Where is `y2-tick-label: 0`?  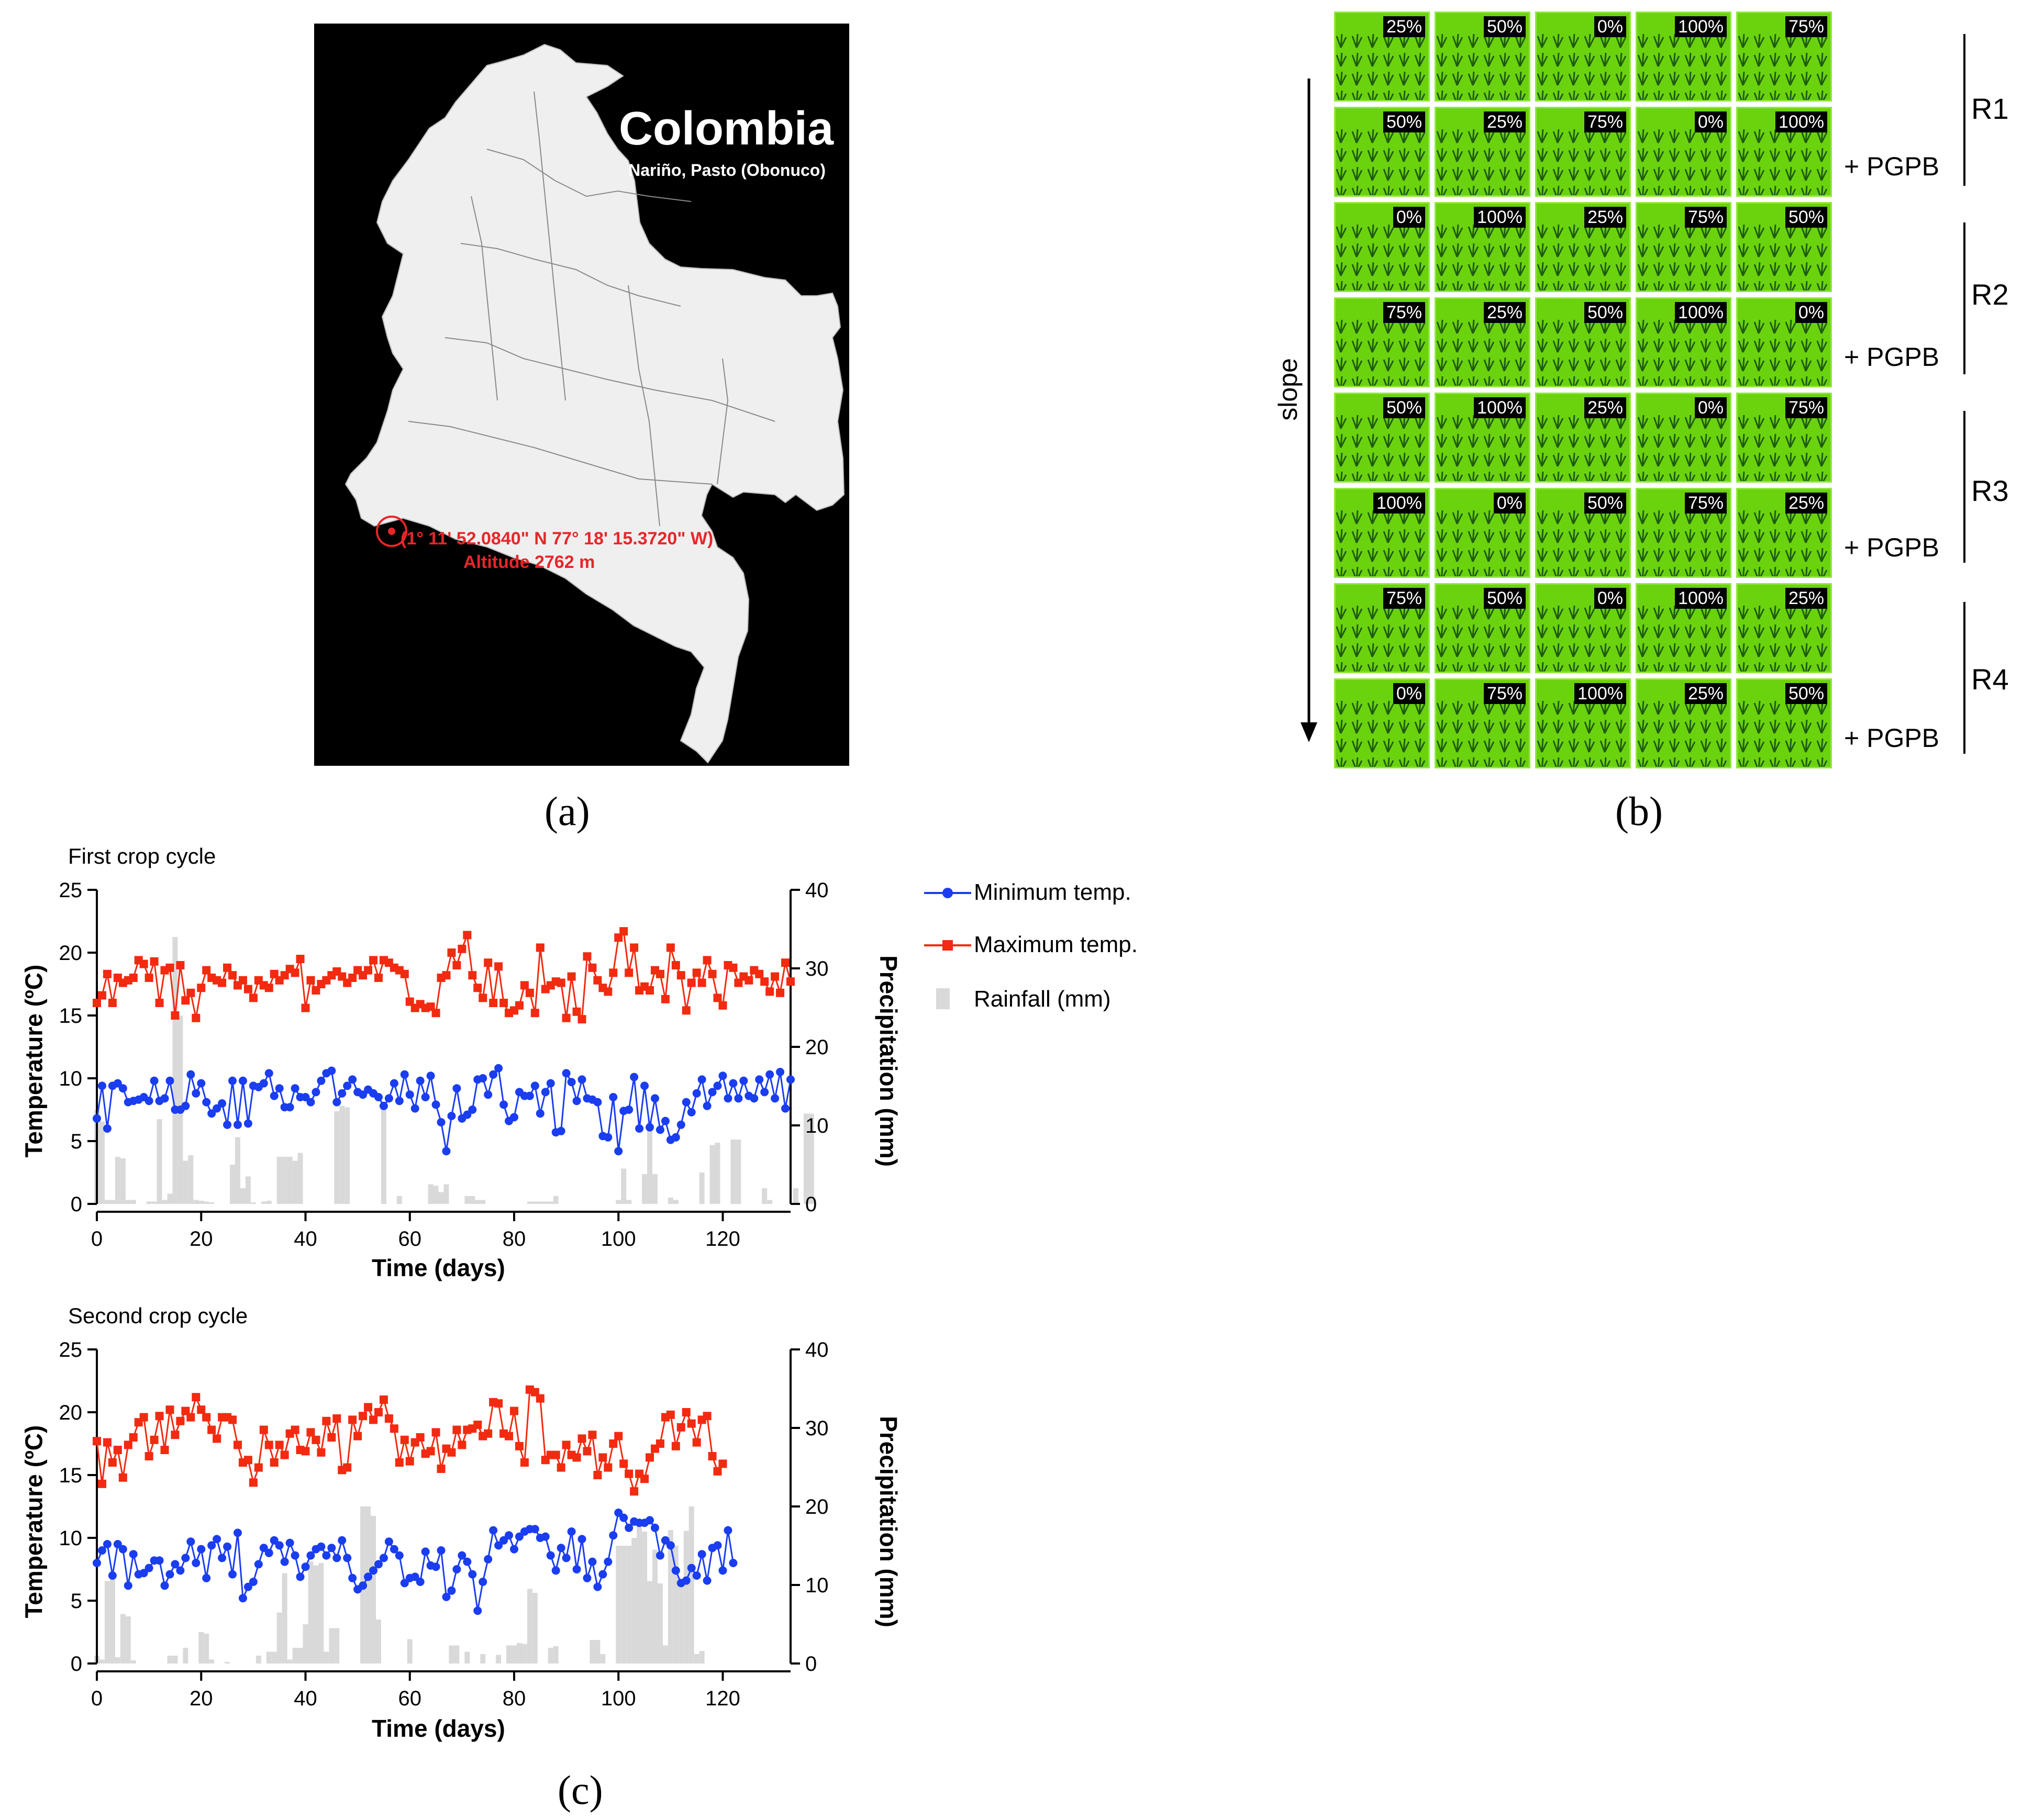 y2-tick-label: 0 is located at coordinates (811, 1204).